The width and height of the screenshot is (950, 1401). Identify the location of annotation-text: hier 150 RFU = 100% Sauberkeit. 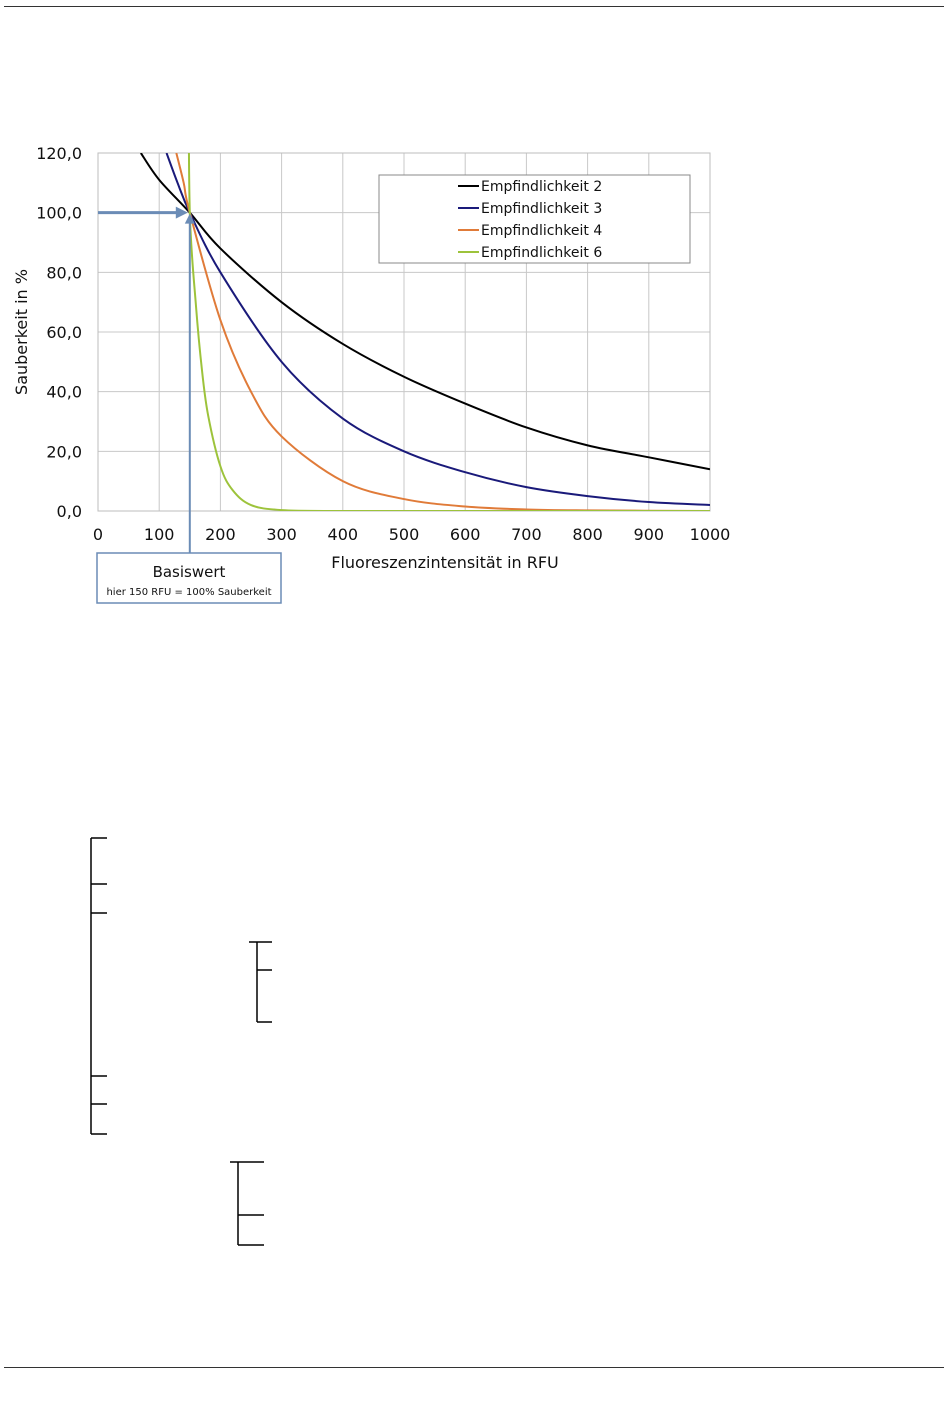
(188, 592).